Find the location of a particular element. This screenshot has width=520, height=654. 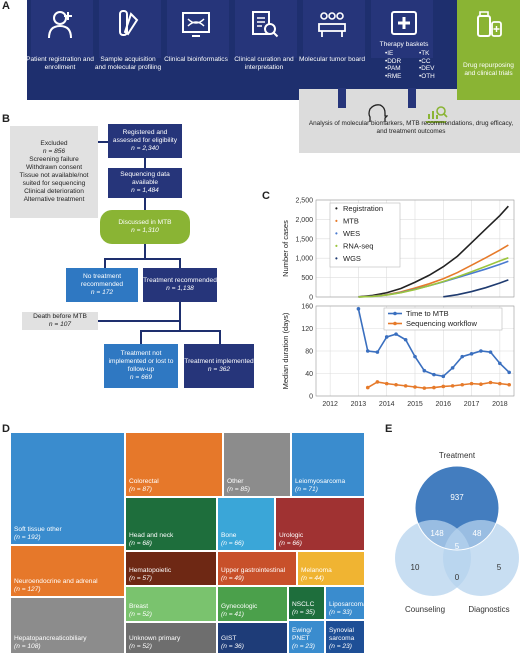

drug-bottle-icon is located at coordinates (489, 24).